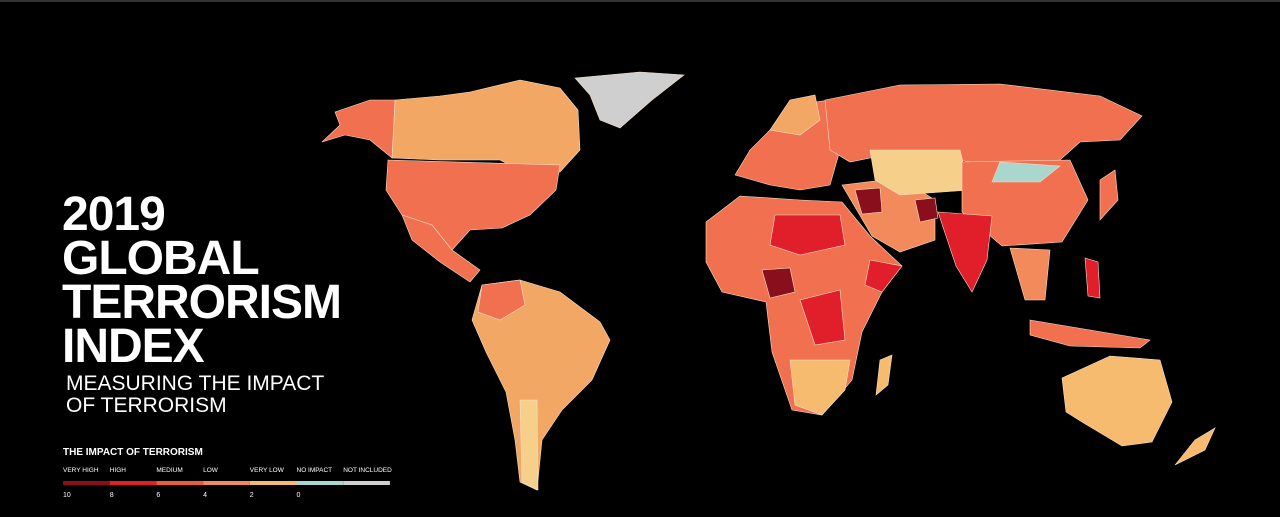 The width and height of the screenshot is (1280, 517). What do you see at coordinates (629, 100) in the screenshot?
I see `greenland` at bounding box center [629, 100].